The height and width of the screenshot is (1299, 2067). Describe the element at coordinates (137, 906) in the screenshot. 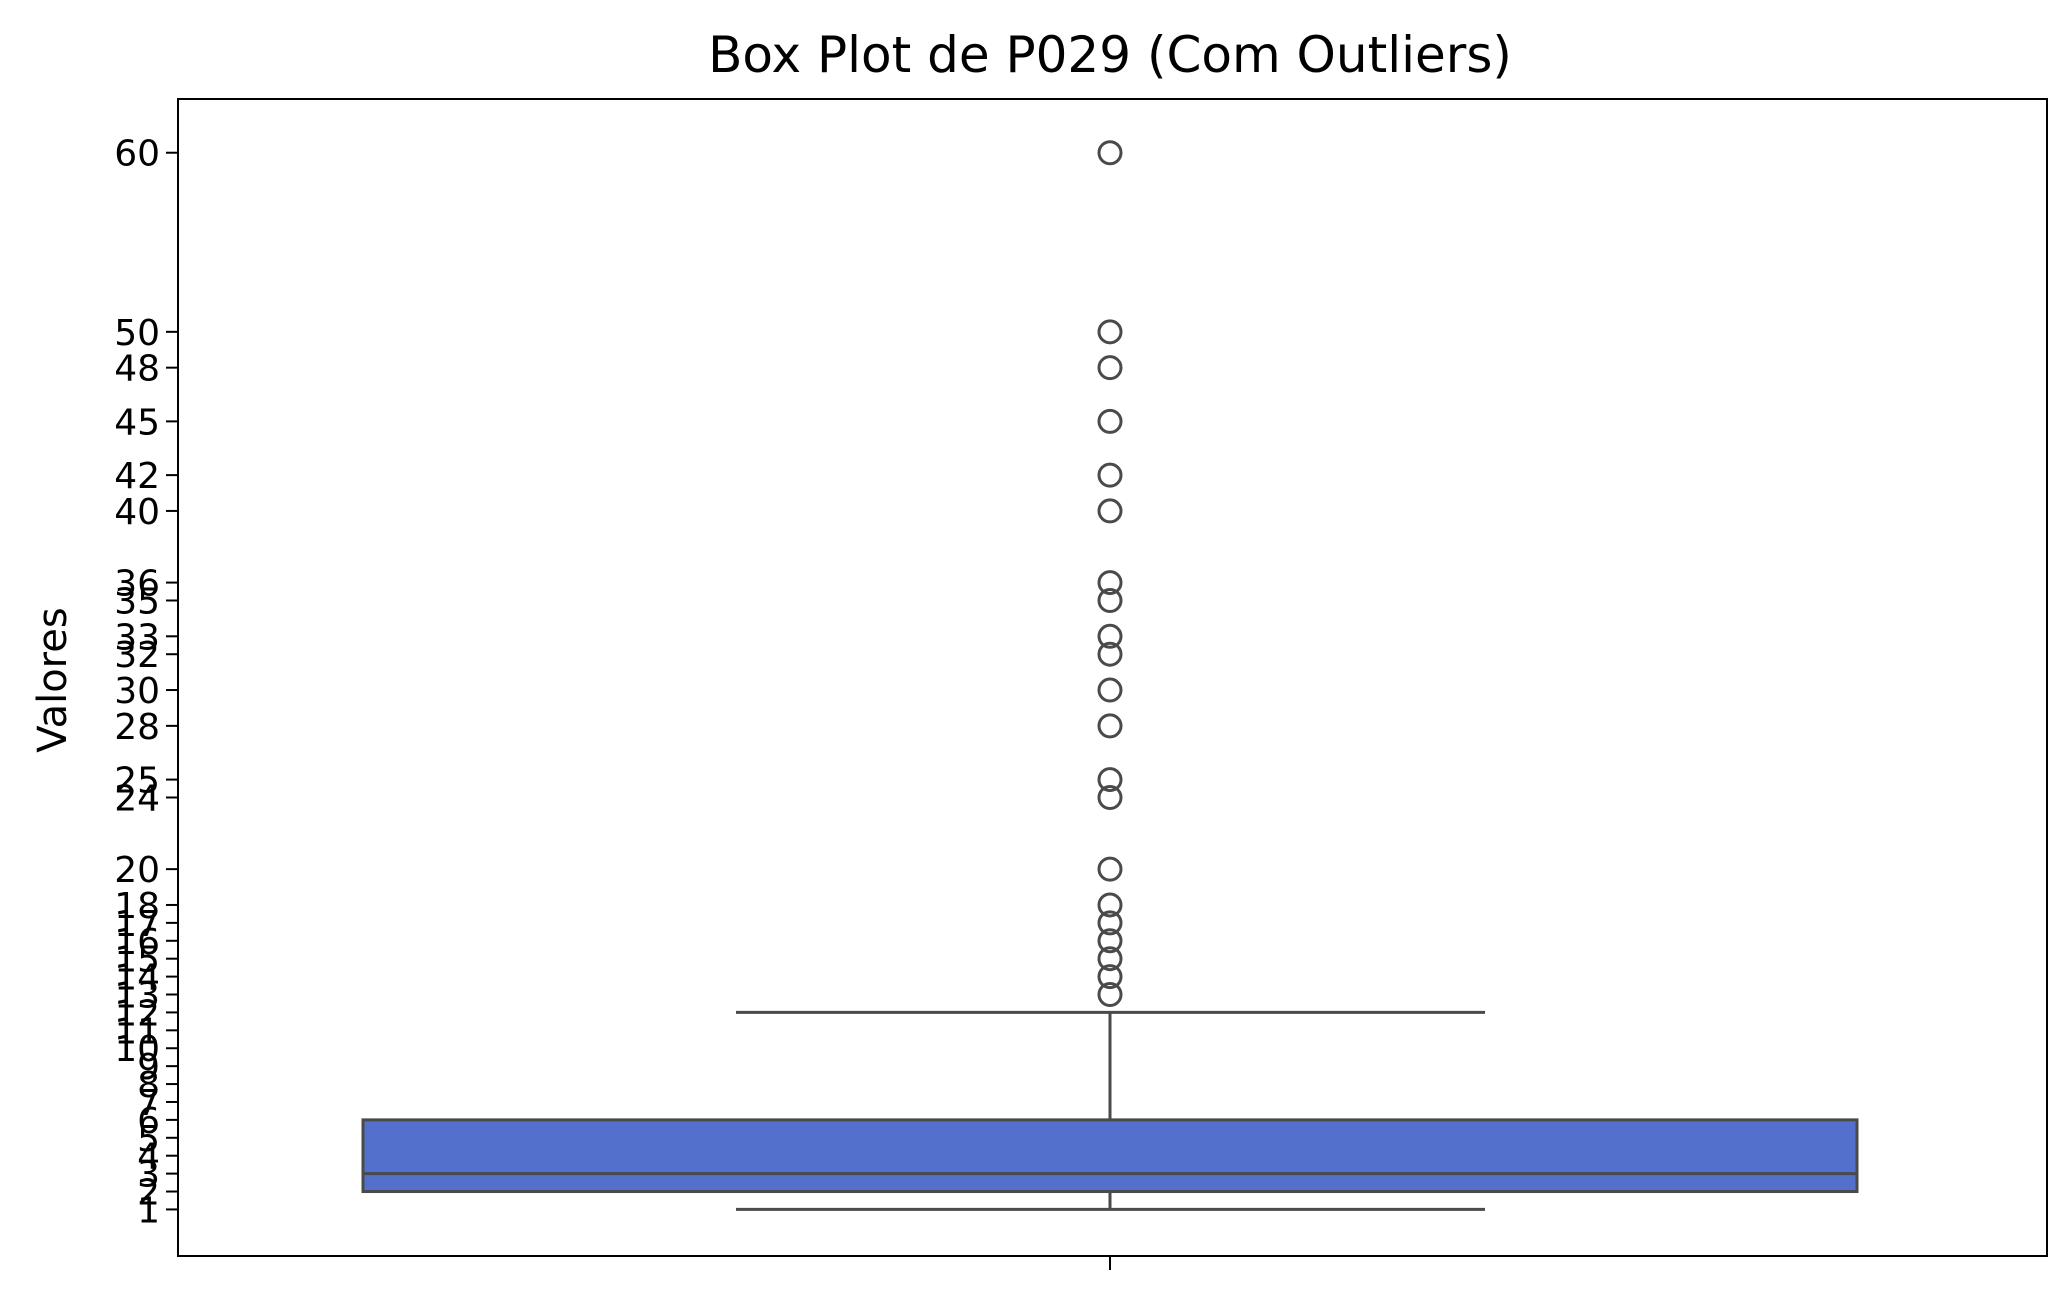

I see `y-tick-label: 18` at that location.